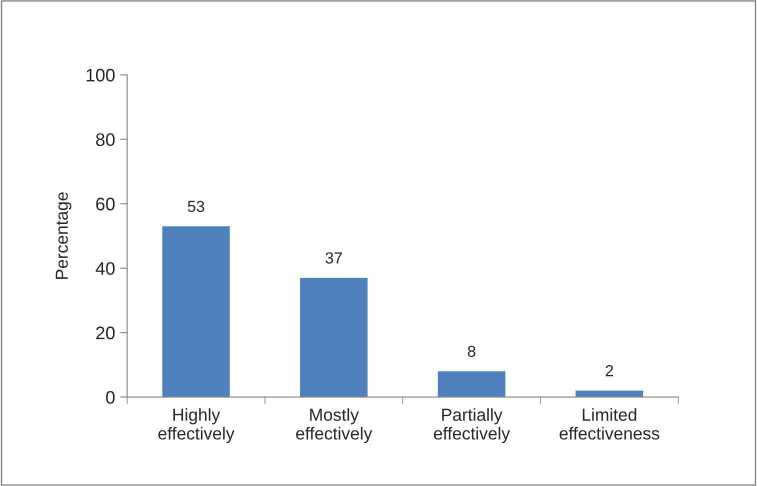  I want to click on x-tick-label: Limited effectiveness, so click(610, 424).